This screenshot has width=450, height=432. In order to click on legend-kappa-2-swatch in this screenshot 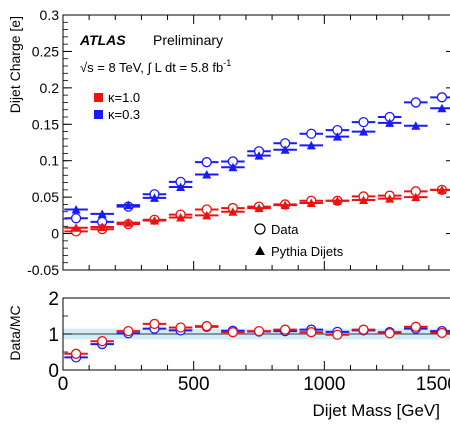, I will do `click(98, 114)`.